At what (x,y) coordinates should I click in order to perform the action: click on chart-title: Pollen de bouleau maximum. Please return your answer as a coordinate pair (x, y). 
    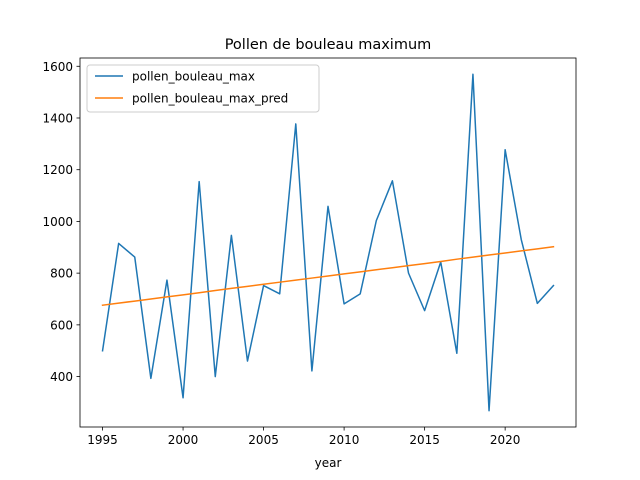
    Looking at the image, I should click on (328, 45).